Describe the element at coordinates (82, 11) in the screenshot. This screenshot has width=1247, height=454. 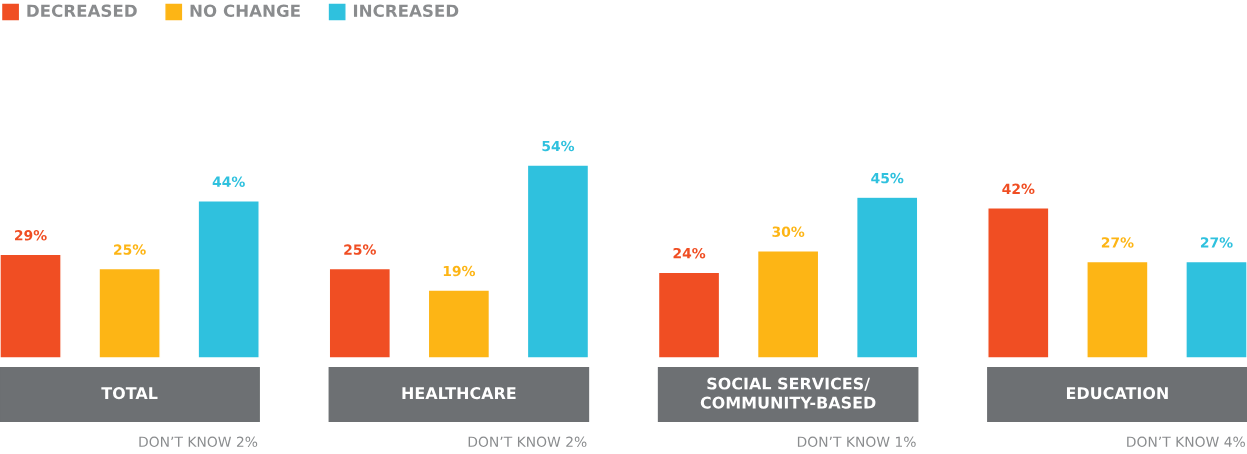
I see `legend-label: DECREASED` at that location.